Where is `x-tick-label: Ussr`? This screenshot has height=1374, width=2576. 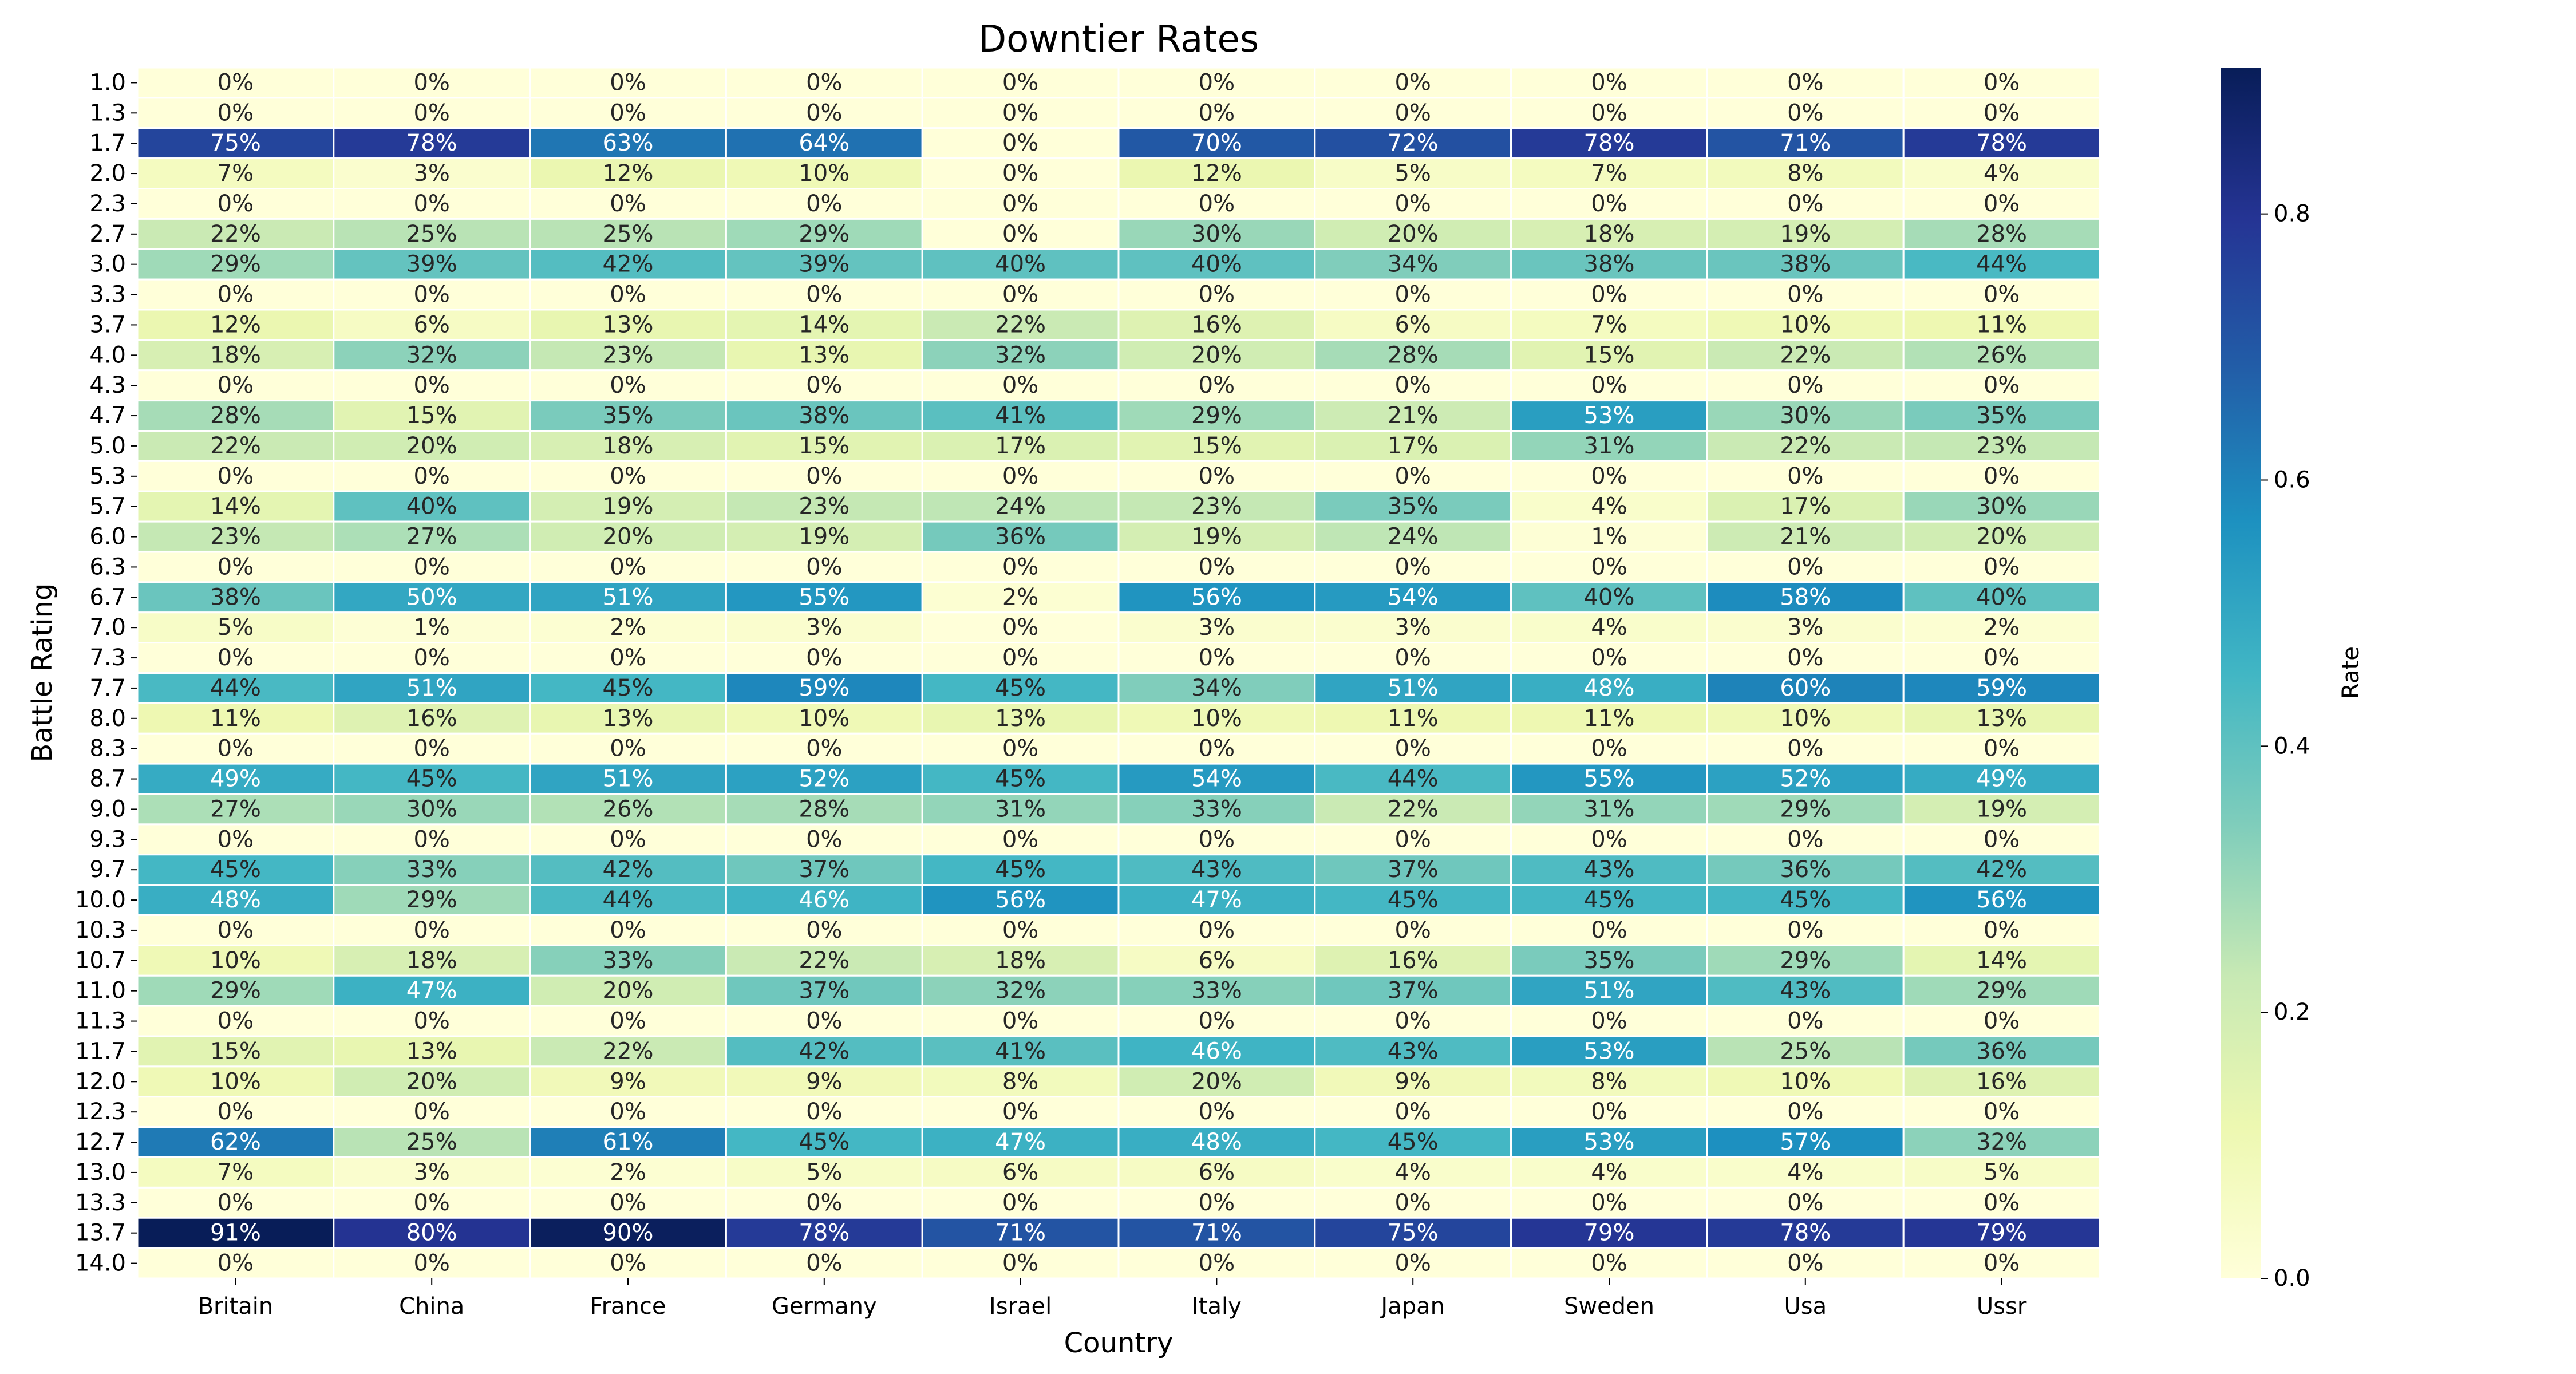 x-tick-label: Ussr is located at coordinates (2002, 1306).